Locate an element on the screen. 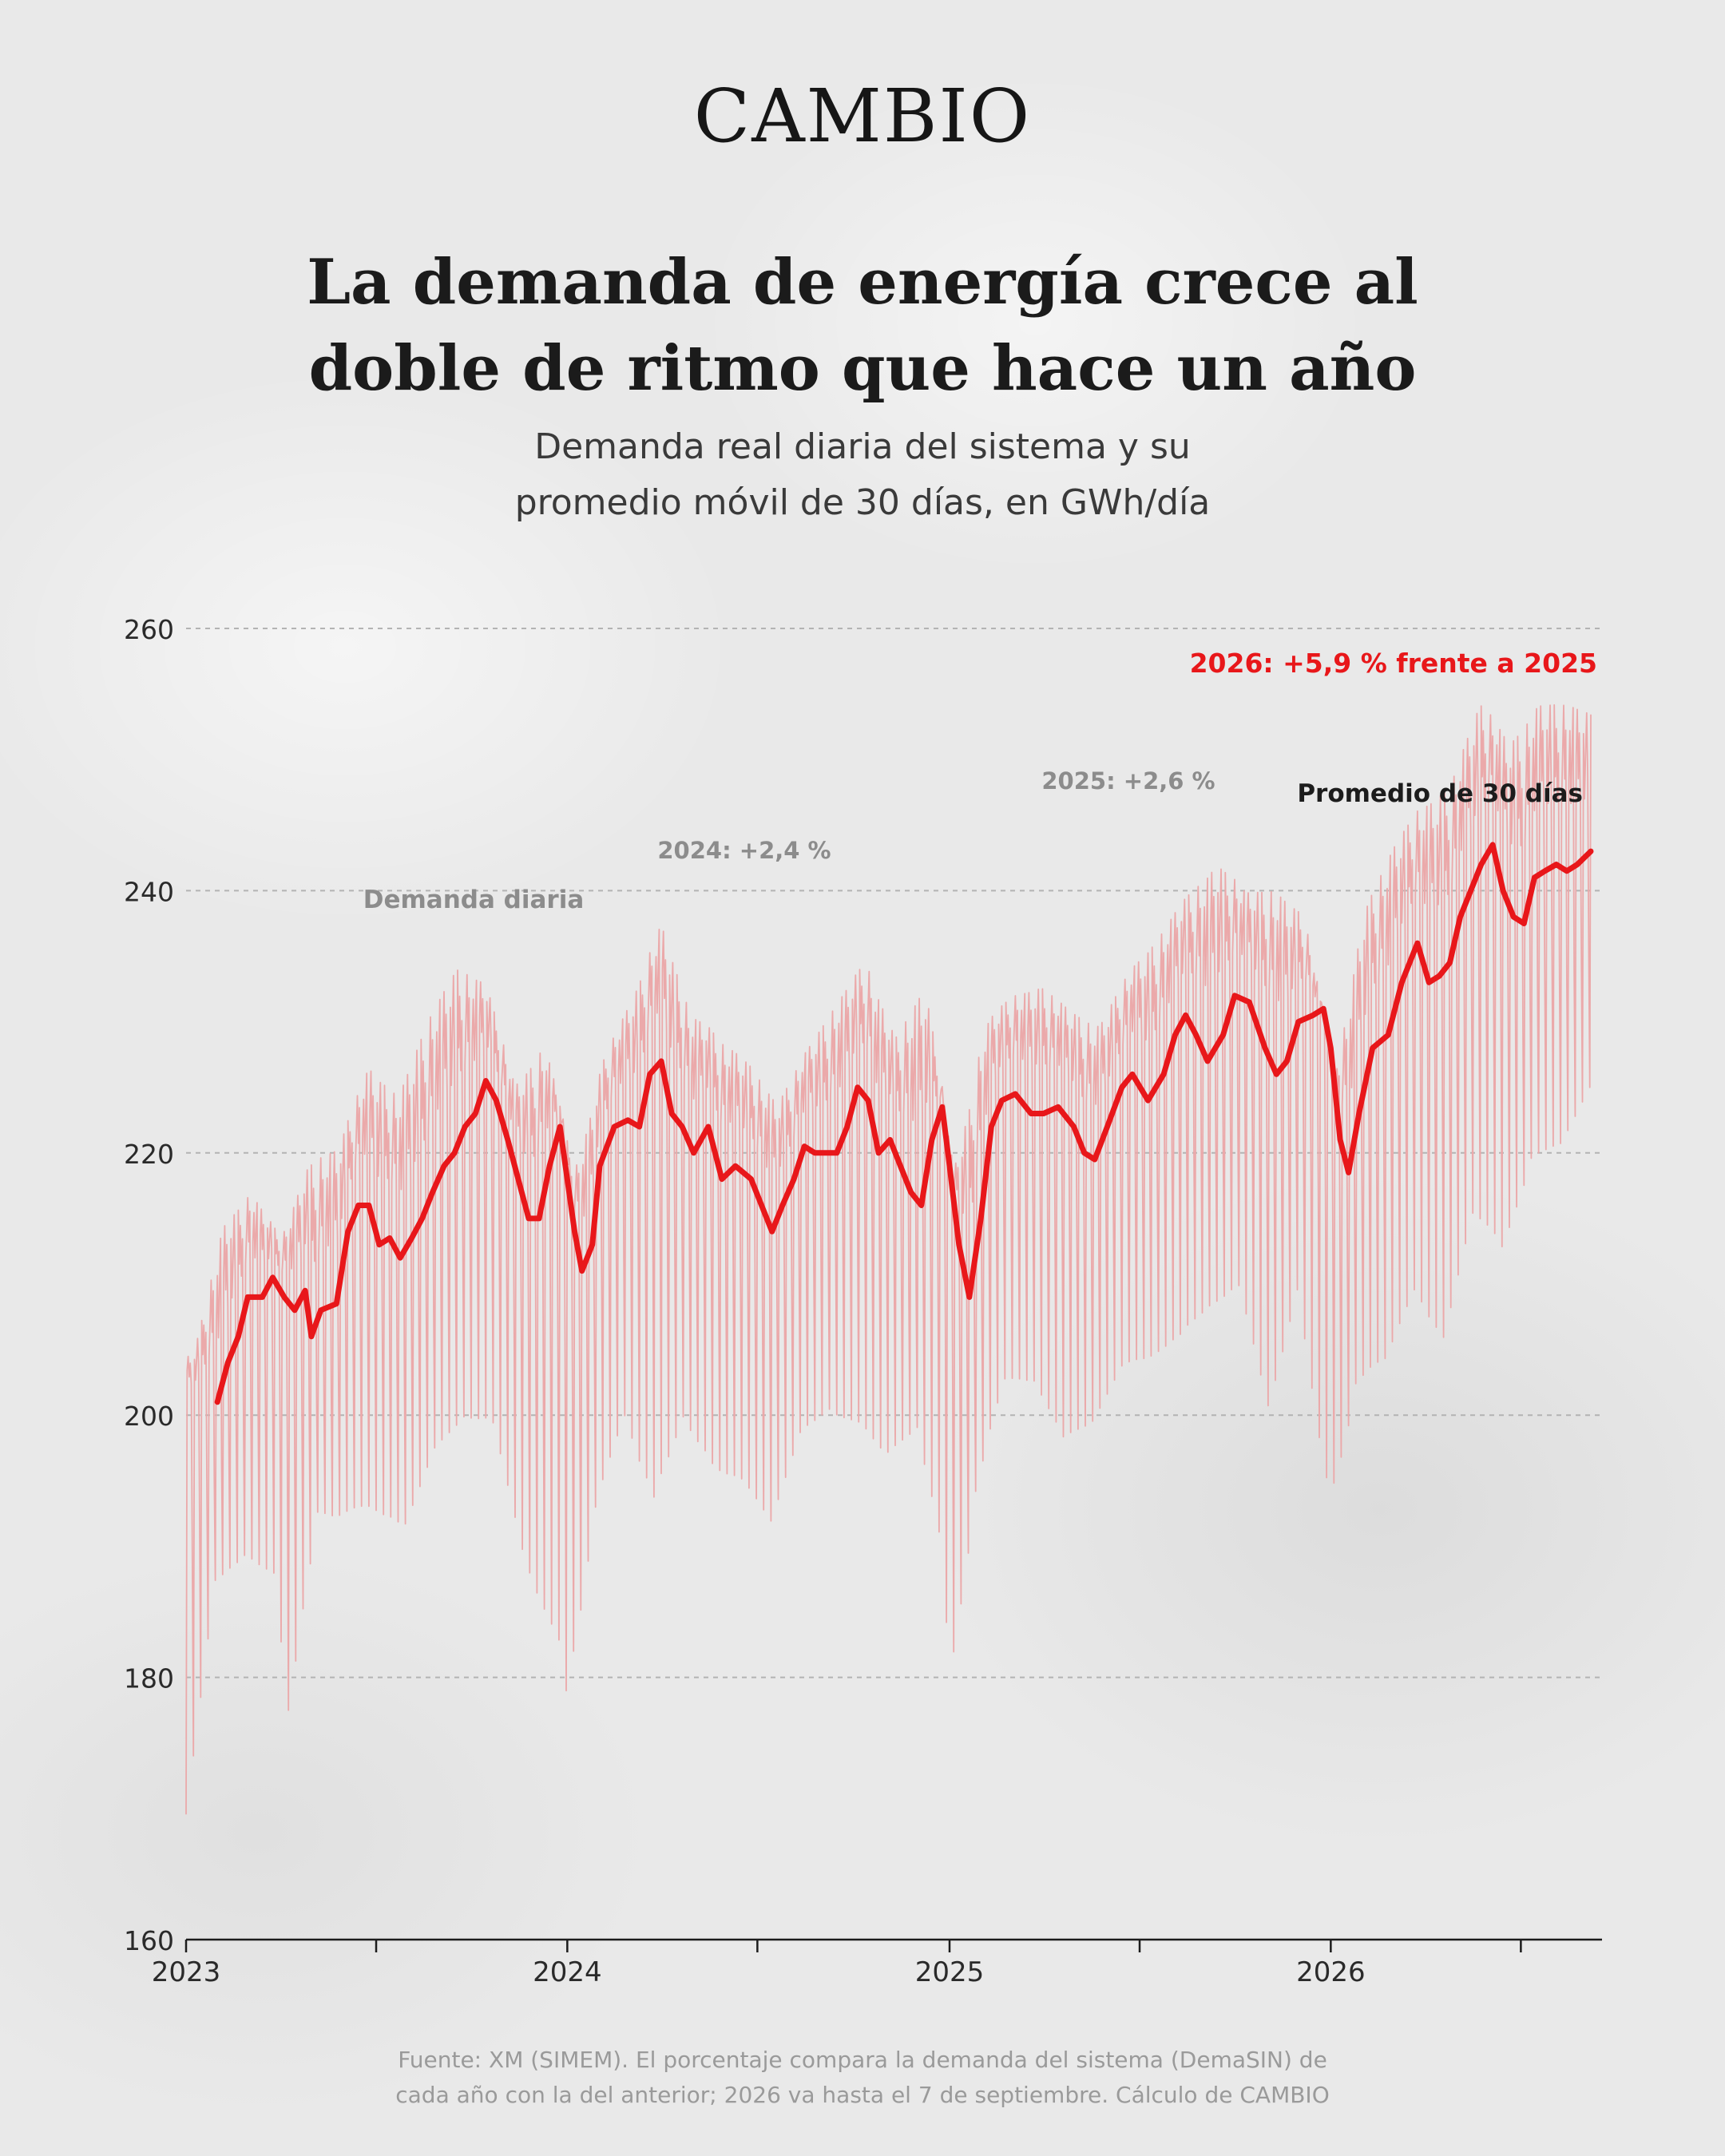 The height and width of the screenshot is (2156, 1725). x-tick-label: 2024 is located at coordinates (568, 1972).